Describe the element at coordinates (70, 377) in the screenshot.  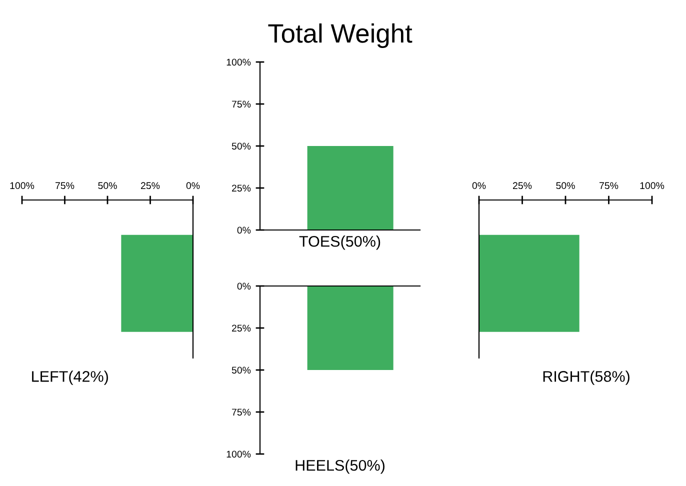
I see `x-axis-title: LEFT(42%)` at that location.